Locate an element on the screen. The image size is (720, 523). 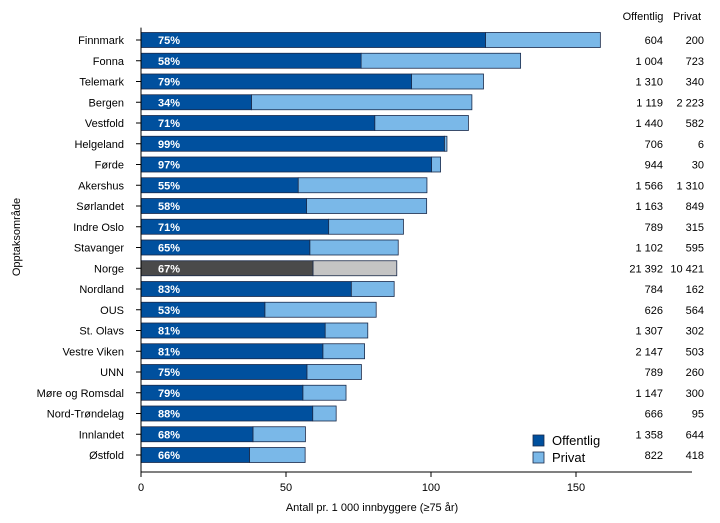
percent-label: 34% is located at coordinates (169, 103).